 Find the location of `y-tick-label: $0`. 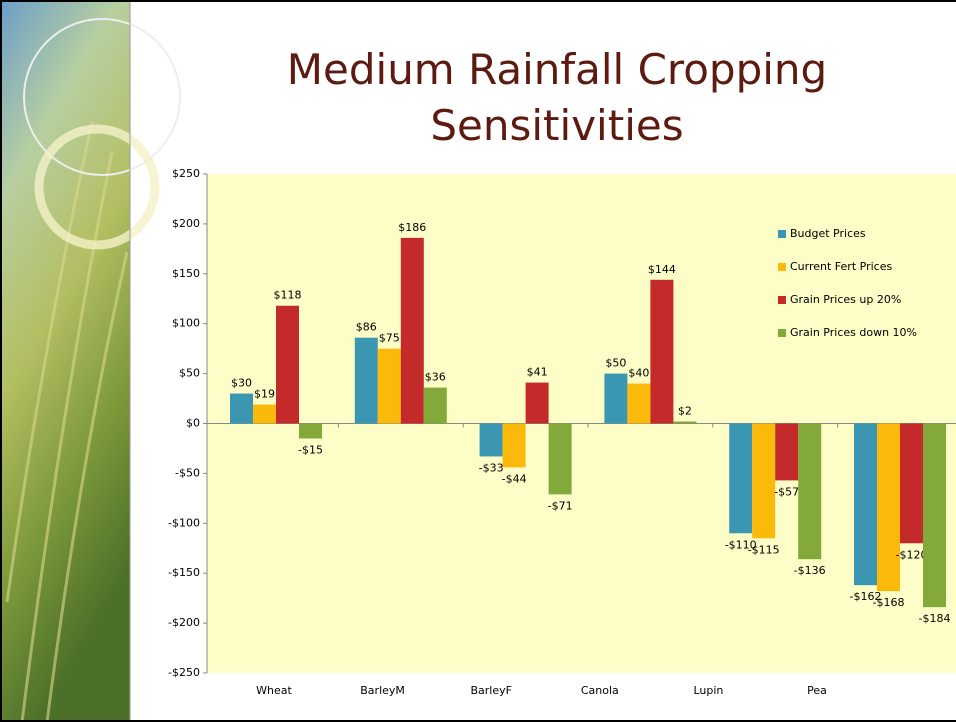

y-tick-label: $0 is located at coordinates (193, 423).